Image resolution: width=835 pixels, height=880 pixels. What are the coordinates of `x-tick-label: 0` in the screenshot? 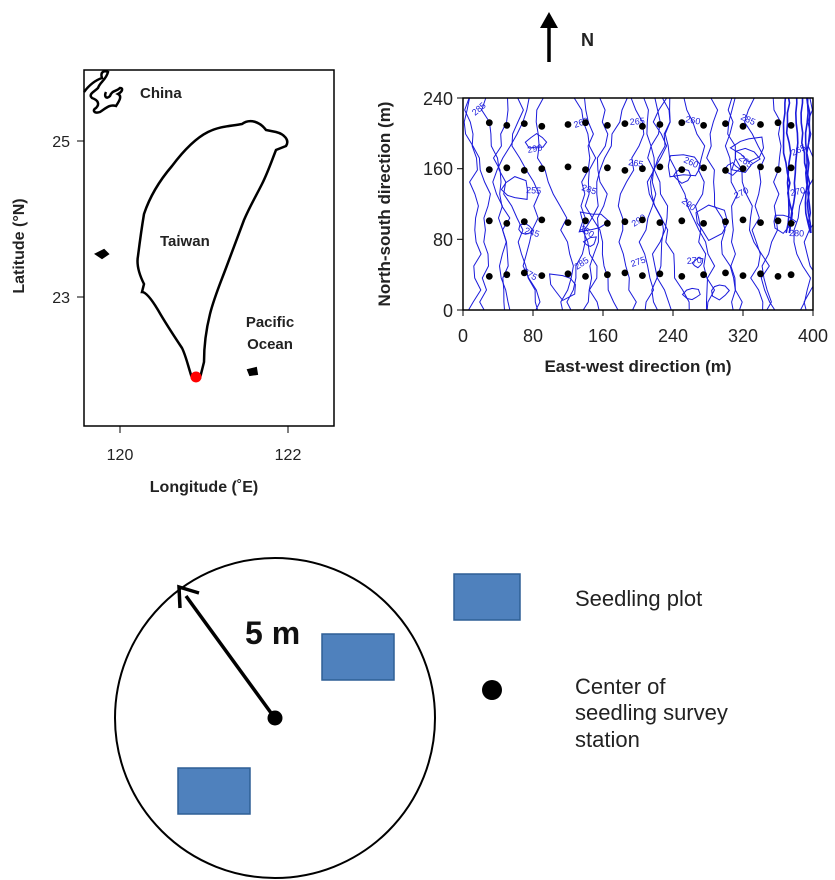 It's located at (463, 336).